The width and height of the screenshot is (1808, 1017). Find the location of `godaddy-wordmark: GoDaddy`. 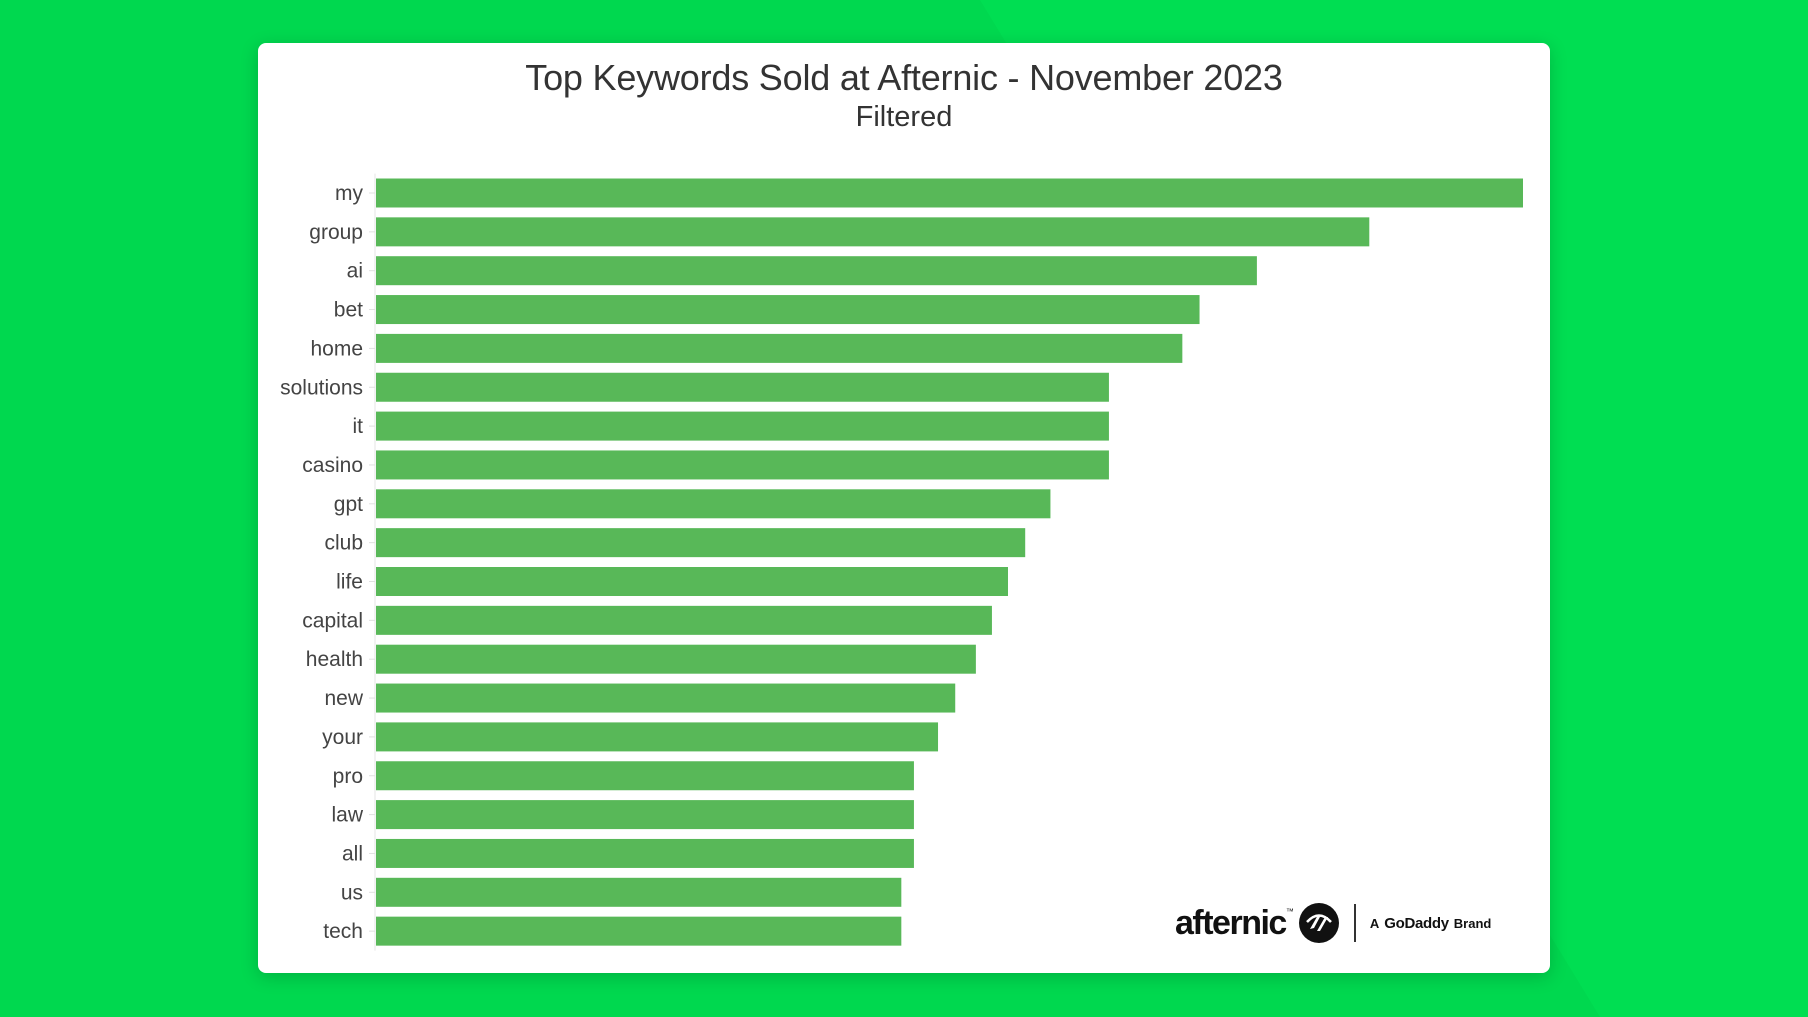

godaddy-wordmark: GoDaddy is located at coordinates (1416, 923).